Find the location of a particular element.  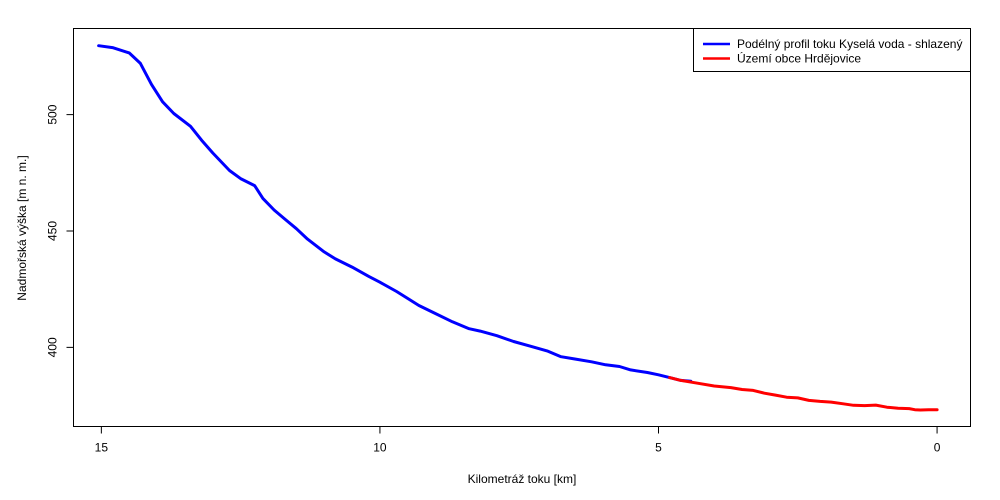

x-tick-label: 0 is located at coordinates (937, 448).